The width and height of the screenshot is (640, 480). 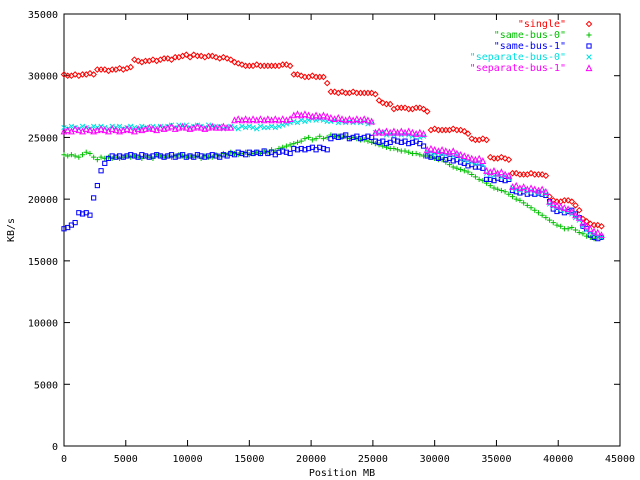 I want to click on legend-entry-label: "same-bus-1", so click(x=530, y=46).